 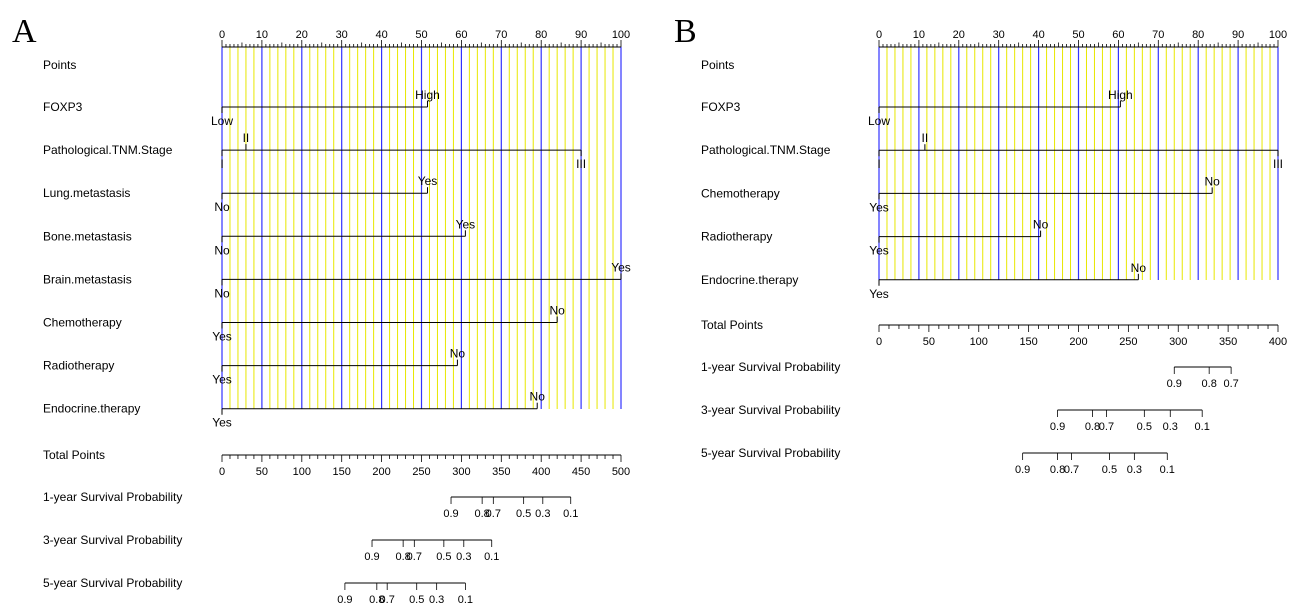 What do you see at coordinates (302, 35) in the screenshot?
I see `points-axis-tick-label: 20` at bounding box center [302, 35].